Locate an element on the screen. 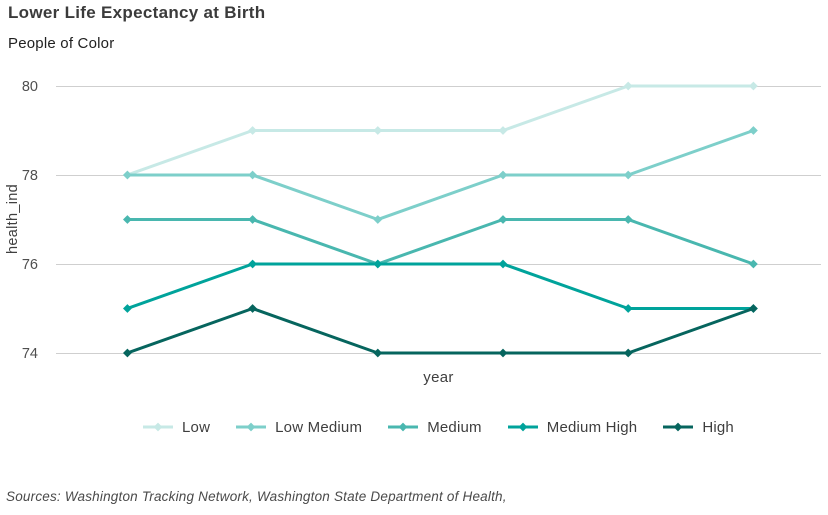 The image size is (828, 515). legend-label: Low is located at coordinates (196, 427).